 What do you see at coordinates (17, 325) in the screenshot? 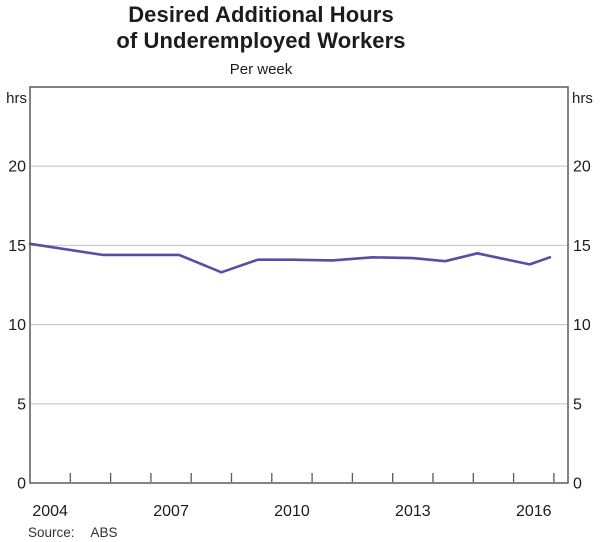
I see `y-axis-label-left: 10` at bounding box center [17, 325].